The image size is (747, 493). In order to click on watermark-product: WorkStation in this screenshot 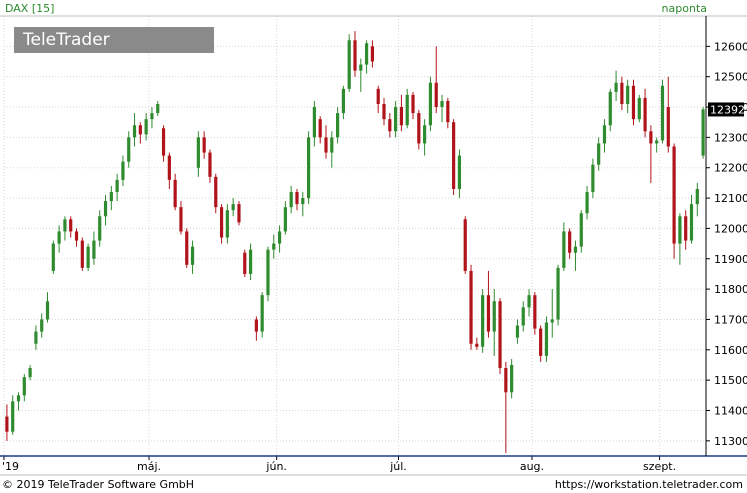, I will do `click(83, 66)`.